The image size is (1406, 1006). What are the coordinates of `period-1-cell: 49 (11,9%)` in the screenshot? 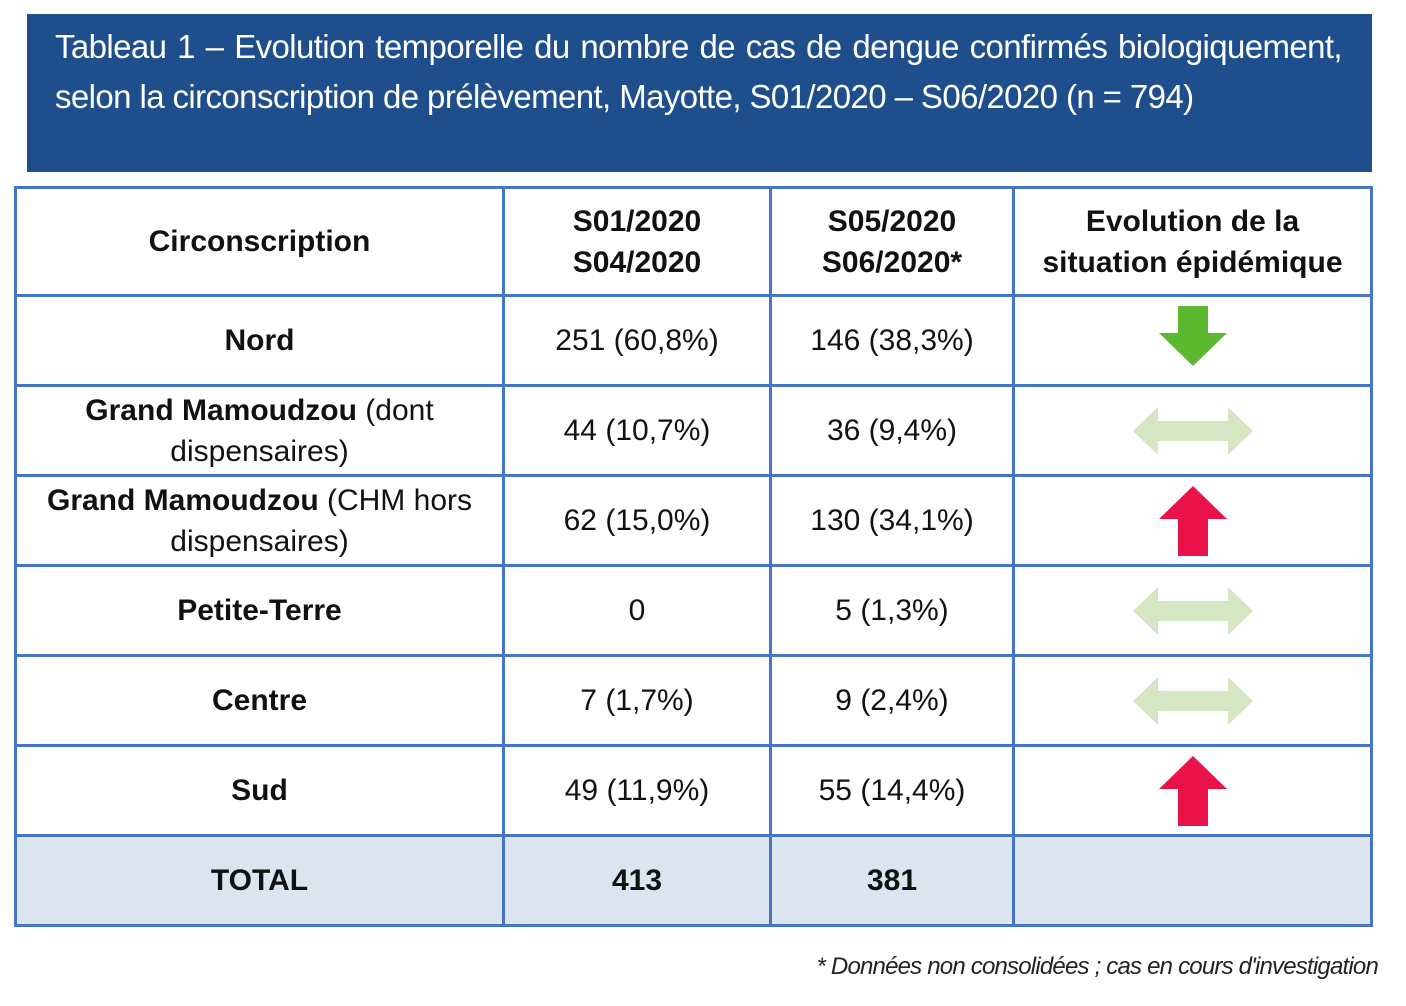 It's located at (637, 790).